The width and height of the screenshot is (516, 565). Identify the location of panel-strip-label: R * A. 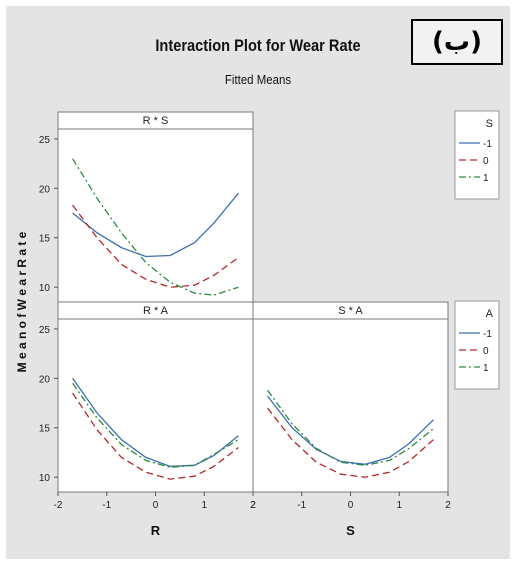
(156, 311).